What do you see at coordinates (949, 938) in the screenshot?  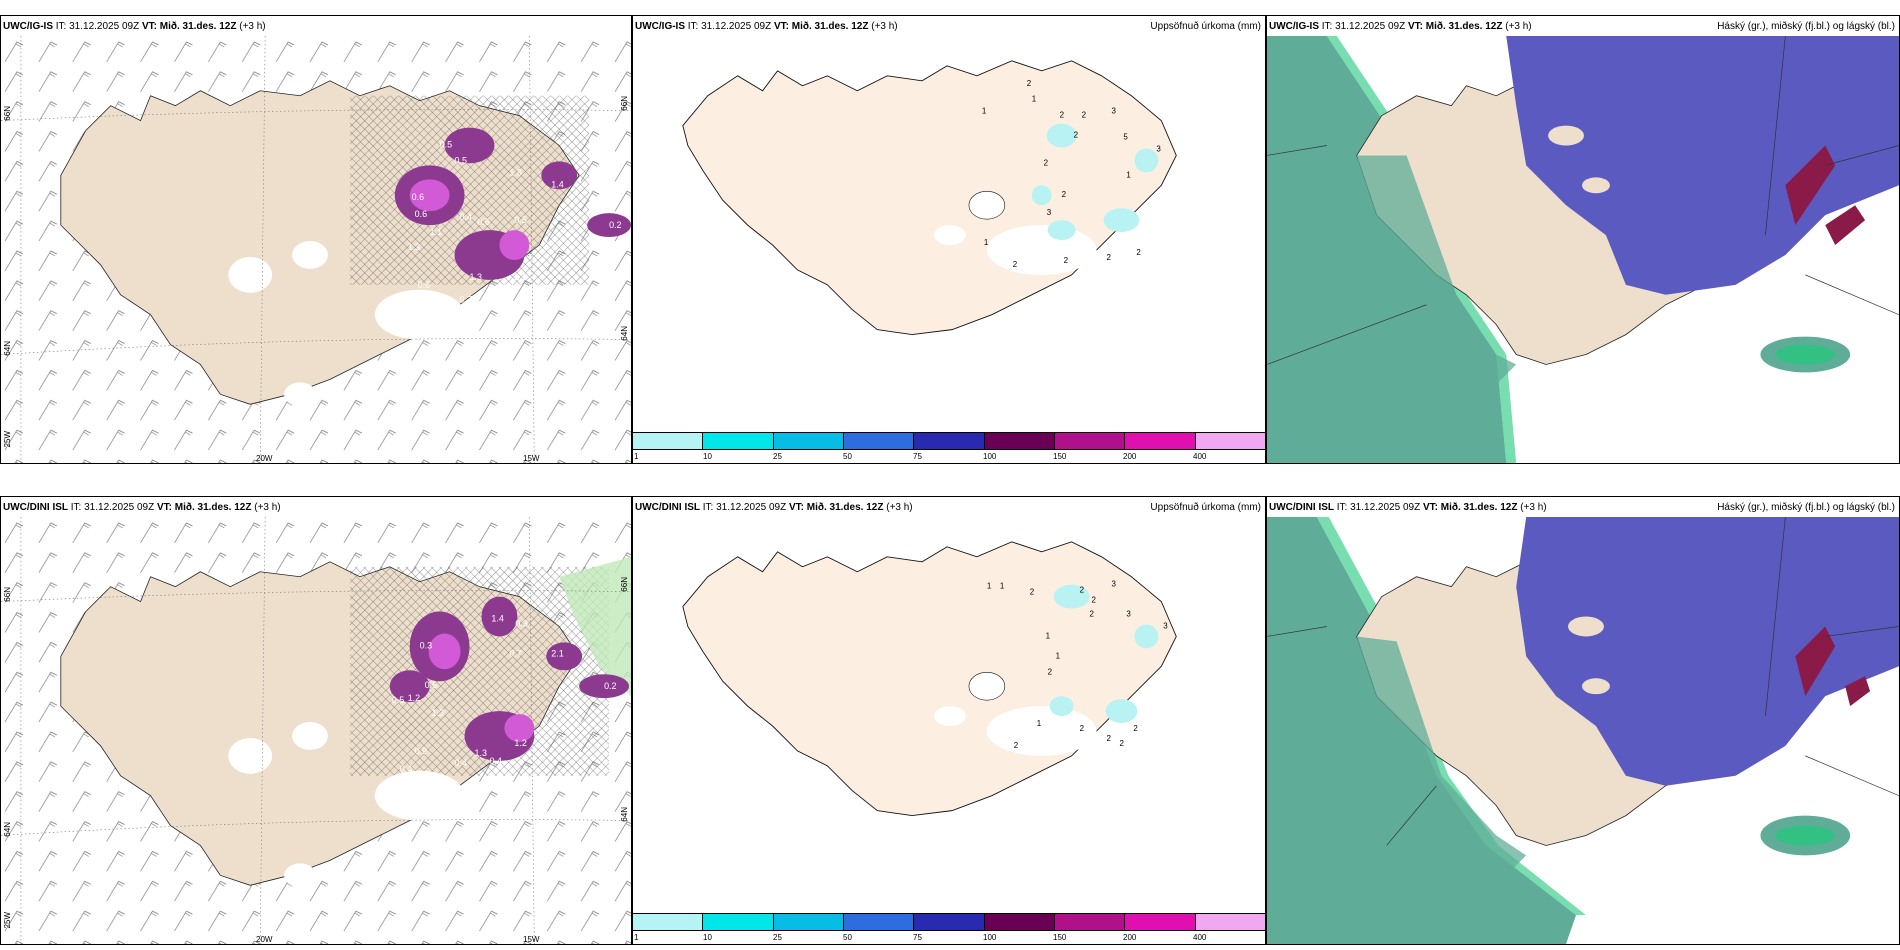 I see `colorbar-ticks: 1 10 25 50 75 100 150 200 400` at bounding box center [949, 938].